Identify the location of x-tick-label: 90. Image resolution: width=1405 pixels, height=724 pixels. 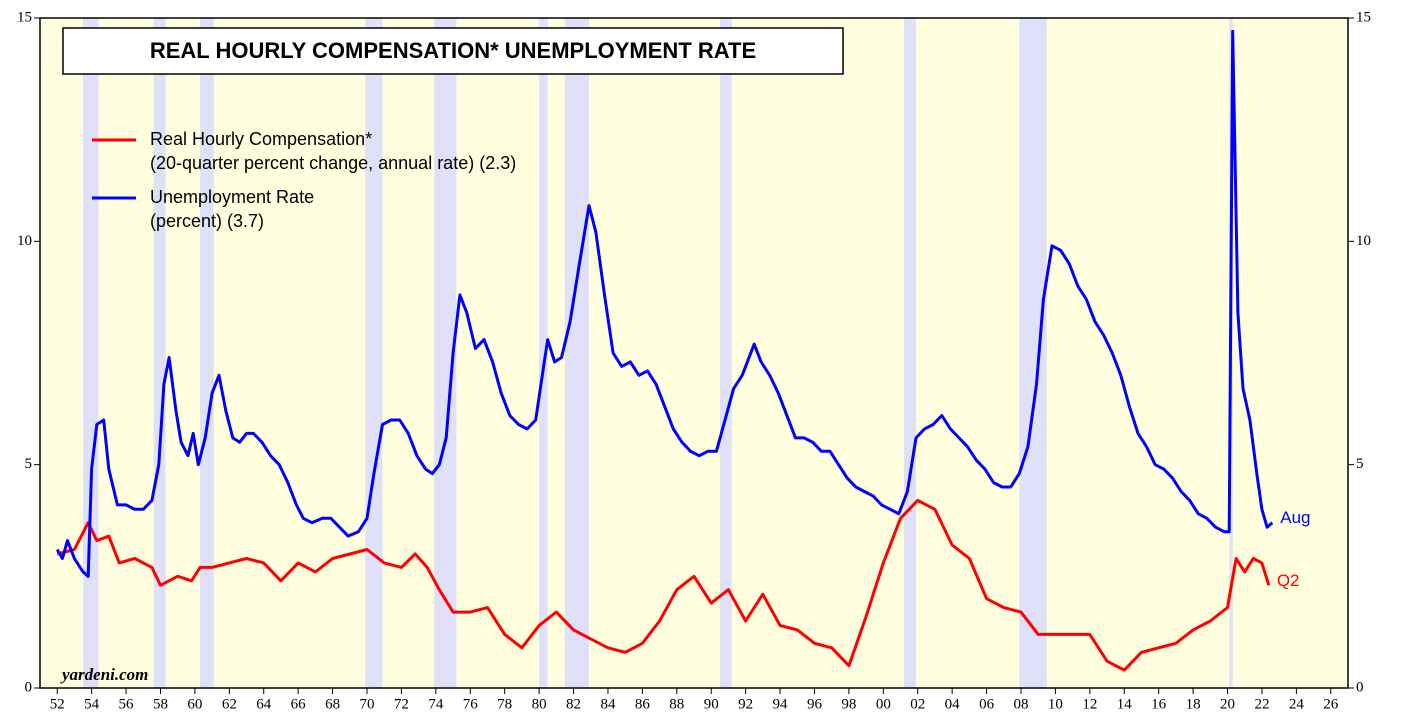
(711, 704).